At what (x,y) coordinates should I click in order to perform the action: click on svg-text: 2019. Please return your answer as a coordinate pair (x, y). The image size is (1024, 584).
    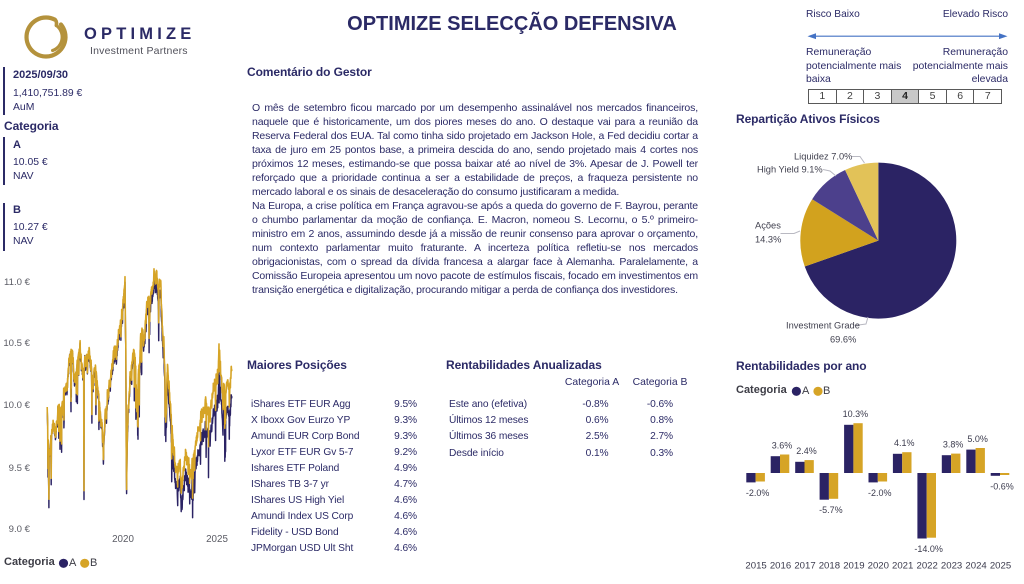
    Looking at the image, I should click on (853, 566).